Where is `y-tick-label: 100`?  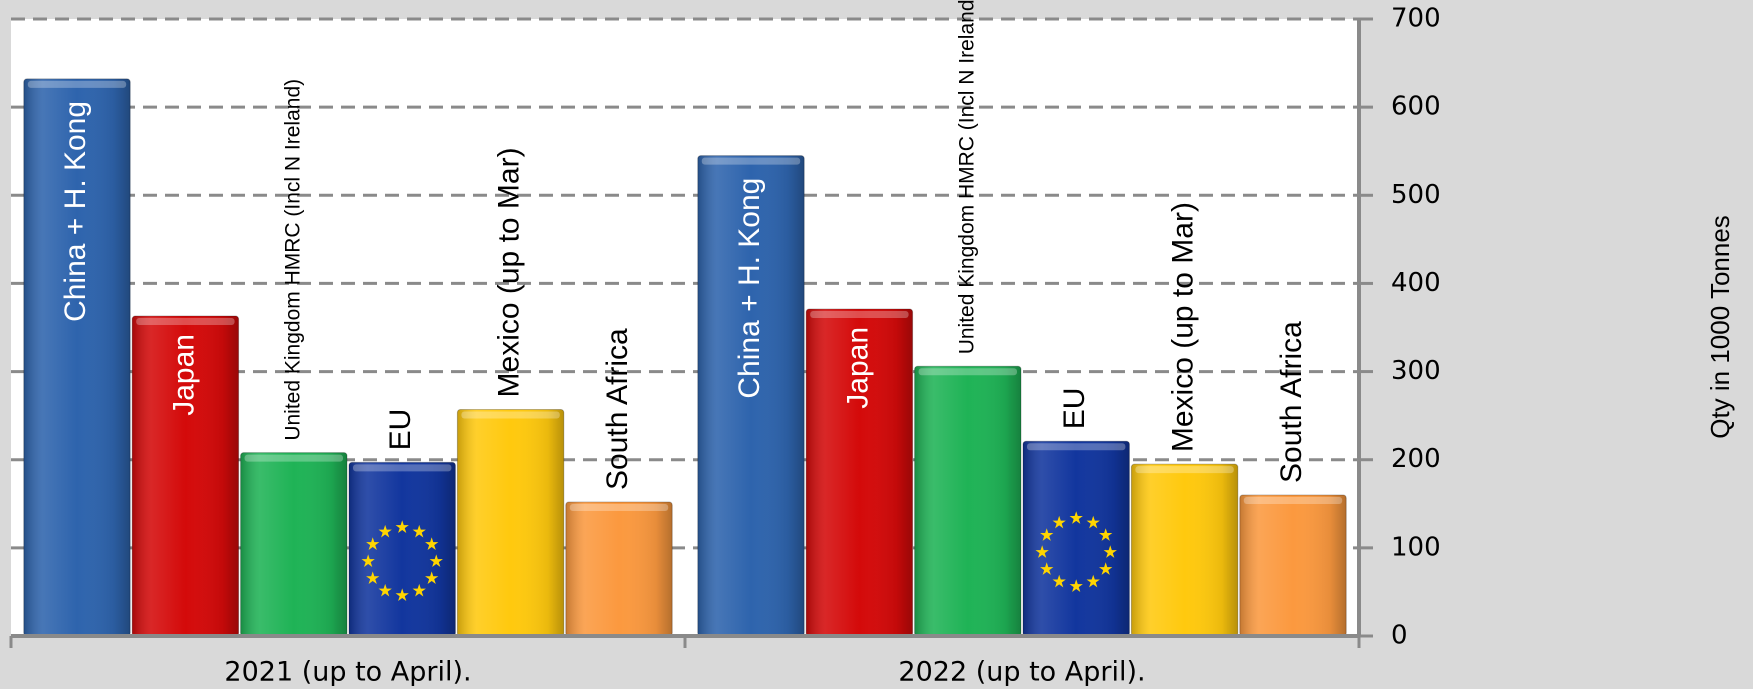 y-tick-label: 100 is located at coordinates (1416, 547).